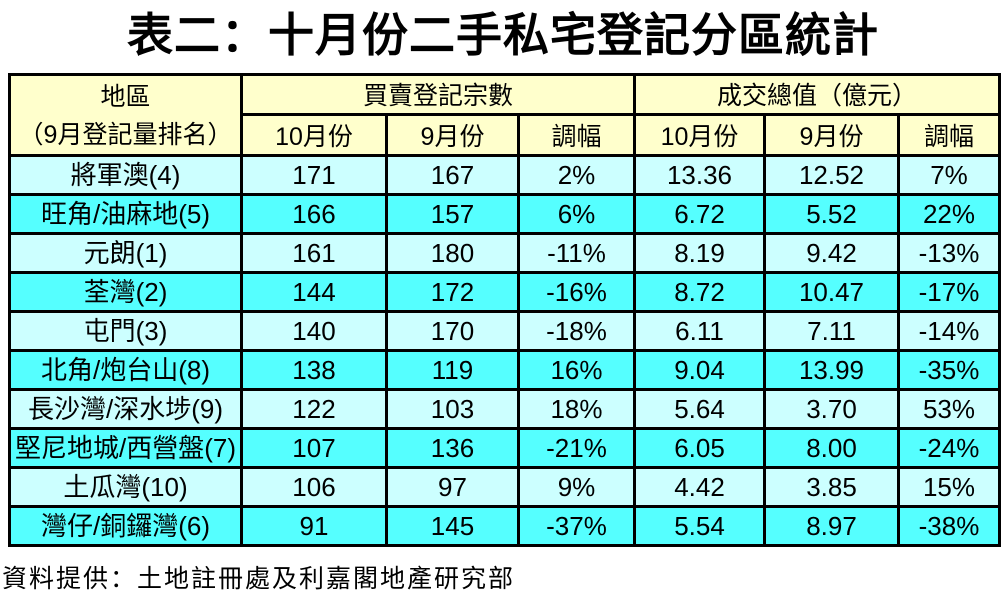 Image resolution: width=1006 pixels, height=605 pixels. What do you see at coordinates (314, 291) in the screenshot?
I see `count-oct-cell: 144` at bounding box center [314, 291].